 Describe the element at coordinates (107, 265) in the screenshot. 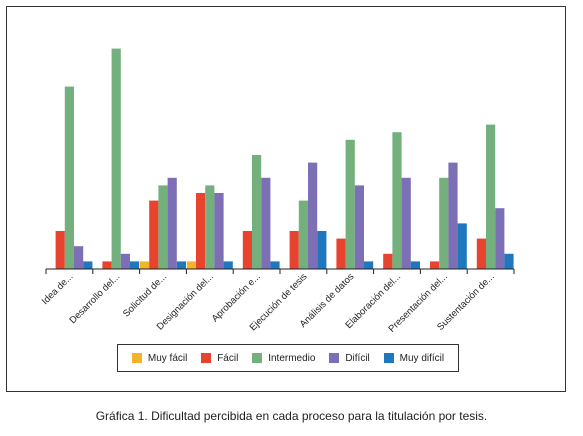

I see `bar-2-fácil` at that location.